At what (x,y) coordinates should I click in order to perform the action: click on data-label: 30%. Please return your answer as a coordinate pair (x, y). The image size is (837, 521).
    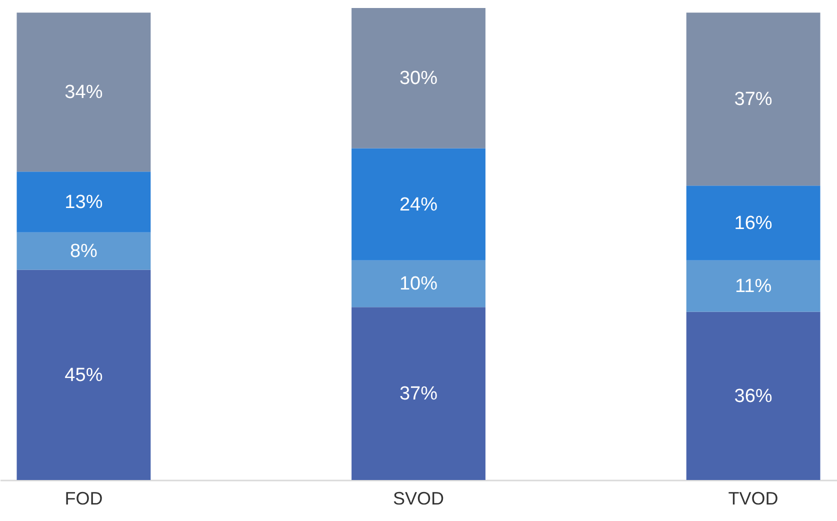
    Looking at the image, I should click on (418, 79).